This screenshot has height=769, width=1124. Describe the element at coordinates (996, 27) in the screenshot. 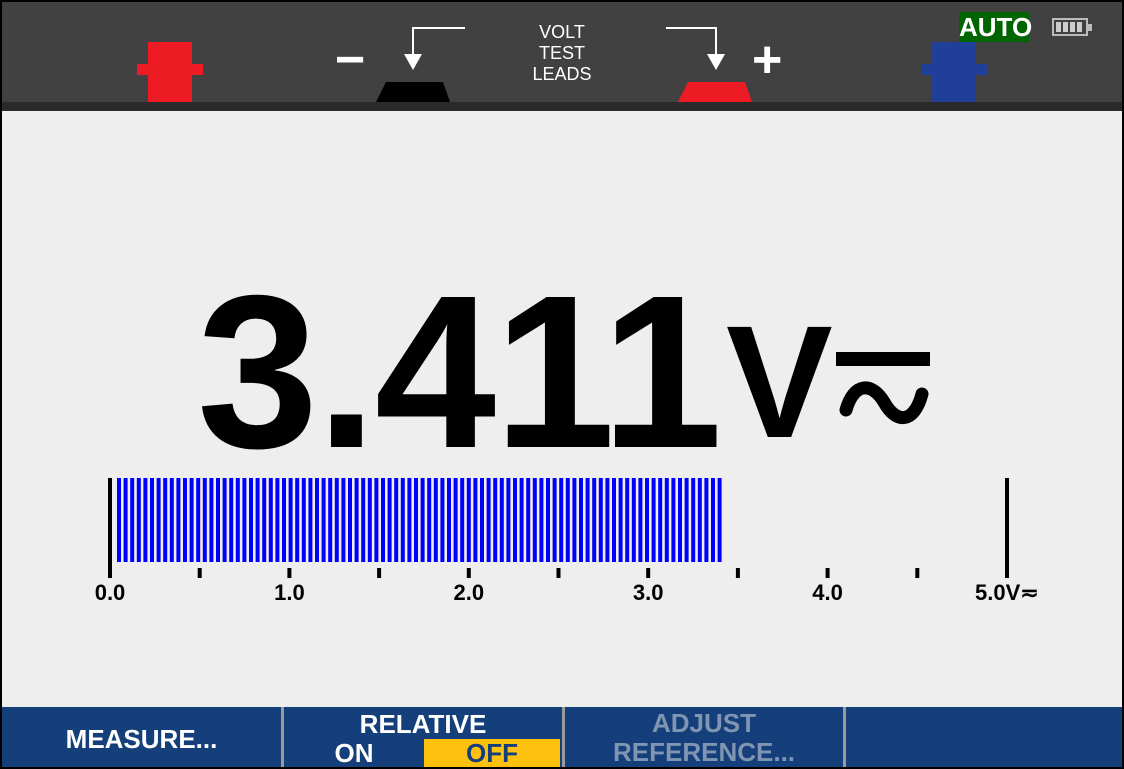

I see `auto-range-badge: AUTO` at that location.